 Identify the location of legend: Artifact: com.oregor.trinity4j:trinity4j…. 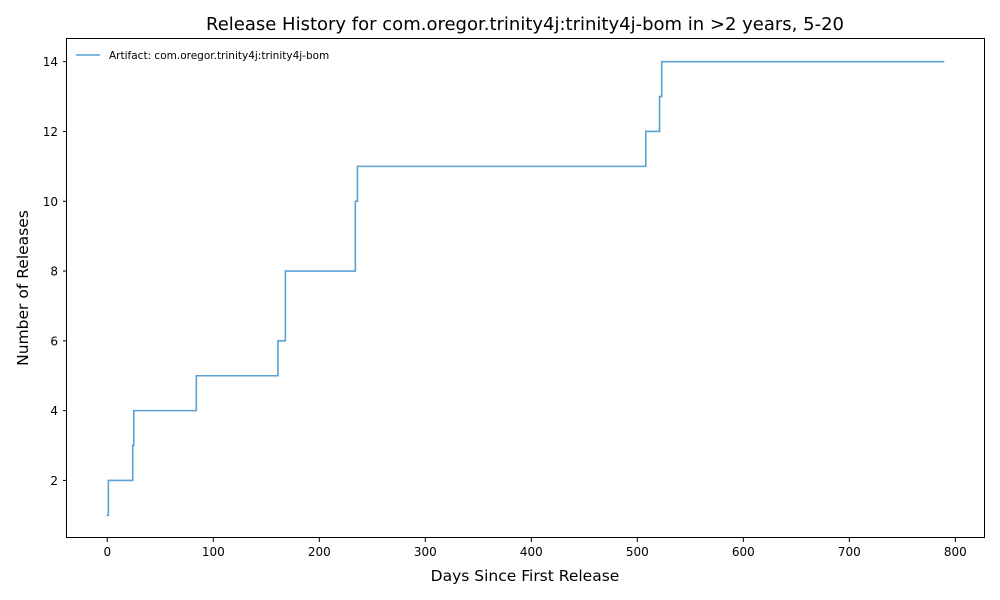
(202, 56).